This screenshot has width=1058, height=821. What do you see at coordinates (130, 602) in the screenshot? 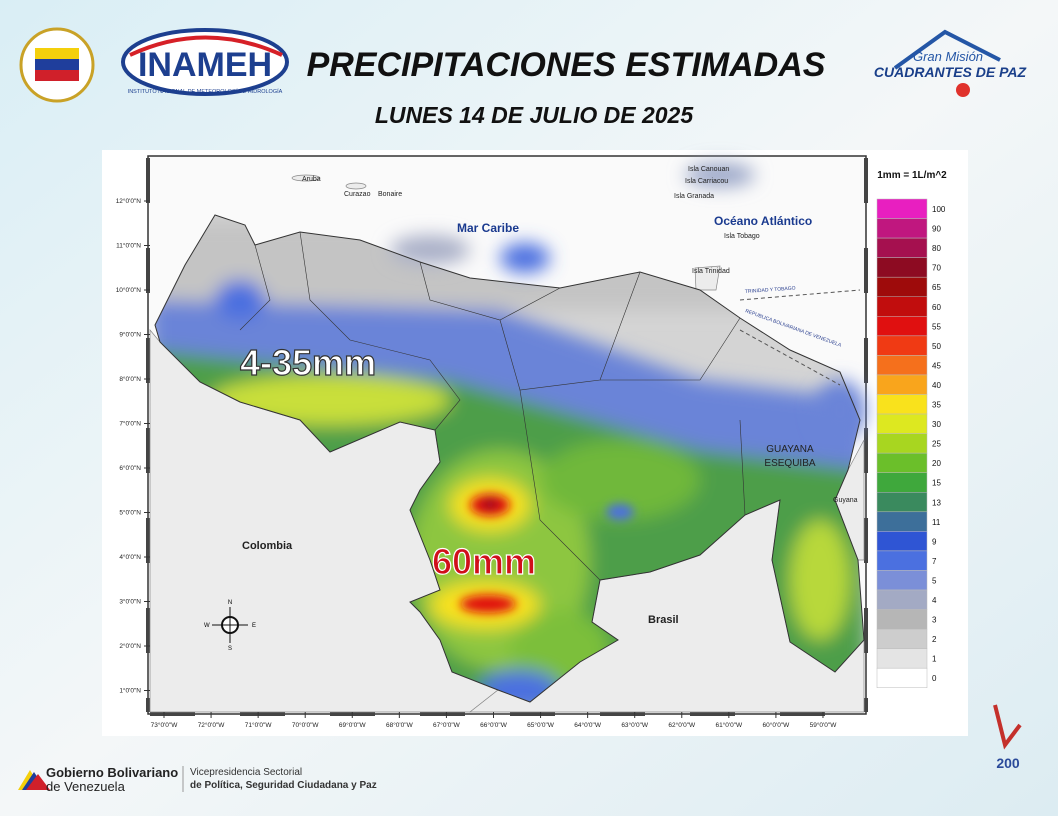
I see `lat-label: 3°0'0"N` at bounding box center [130, 602].